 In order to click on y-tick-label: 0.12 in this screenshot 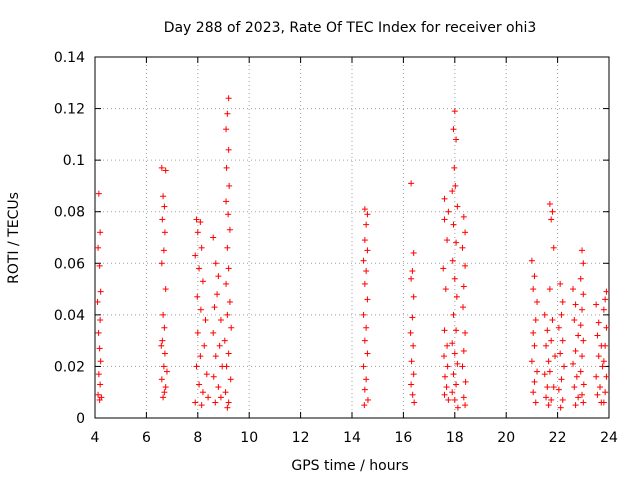, I will do `click(69, 110)`.